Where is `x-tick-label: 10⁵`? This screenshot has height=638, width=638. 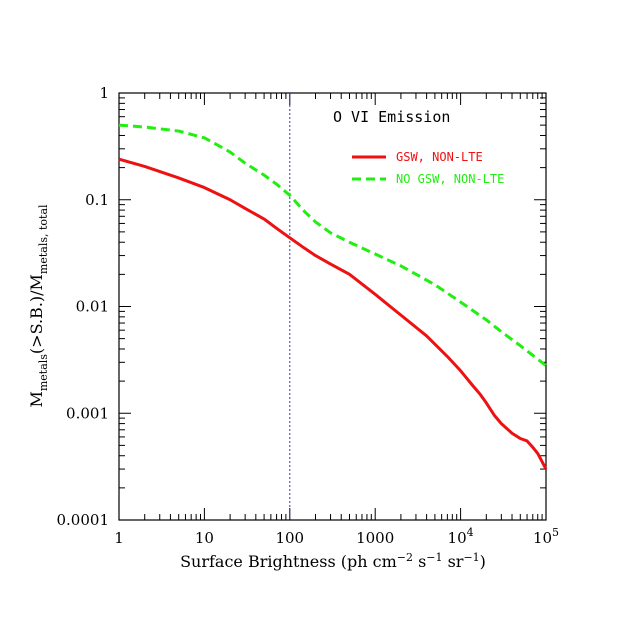 x-tick-label: 10⁵ is located at coordinates (546, 536).